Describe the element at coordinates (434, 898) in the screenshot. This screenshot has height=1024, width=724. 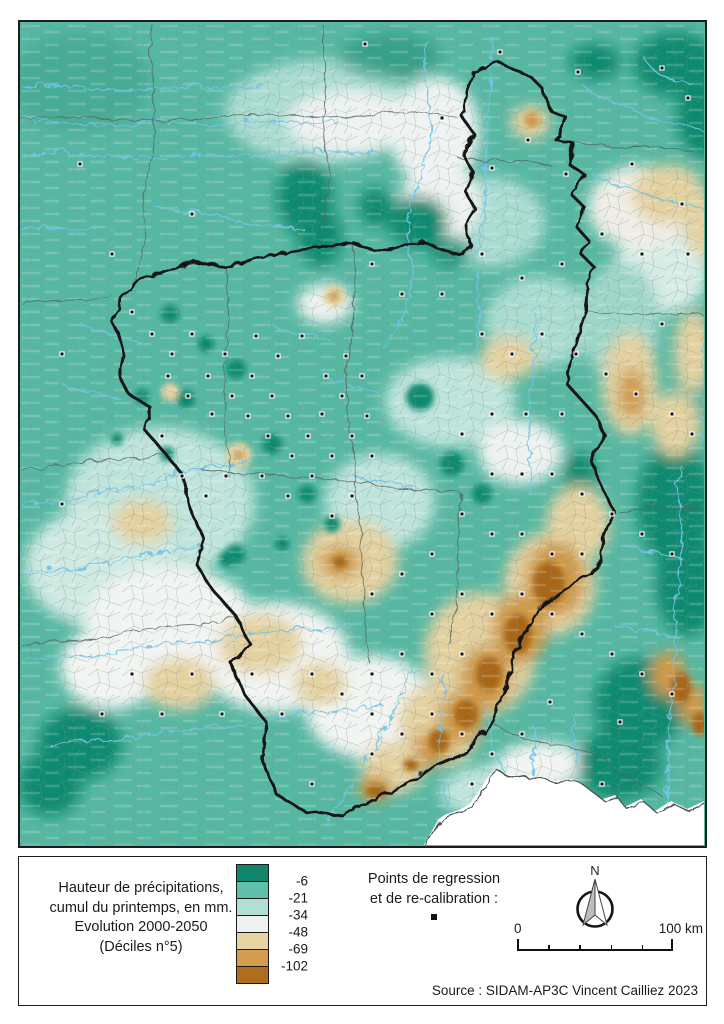
I see `text-line: et de re-calibration :` at that location.